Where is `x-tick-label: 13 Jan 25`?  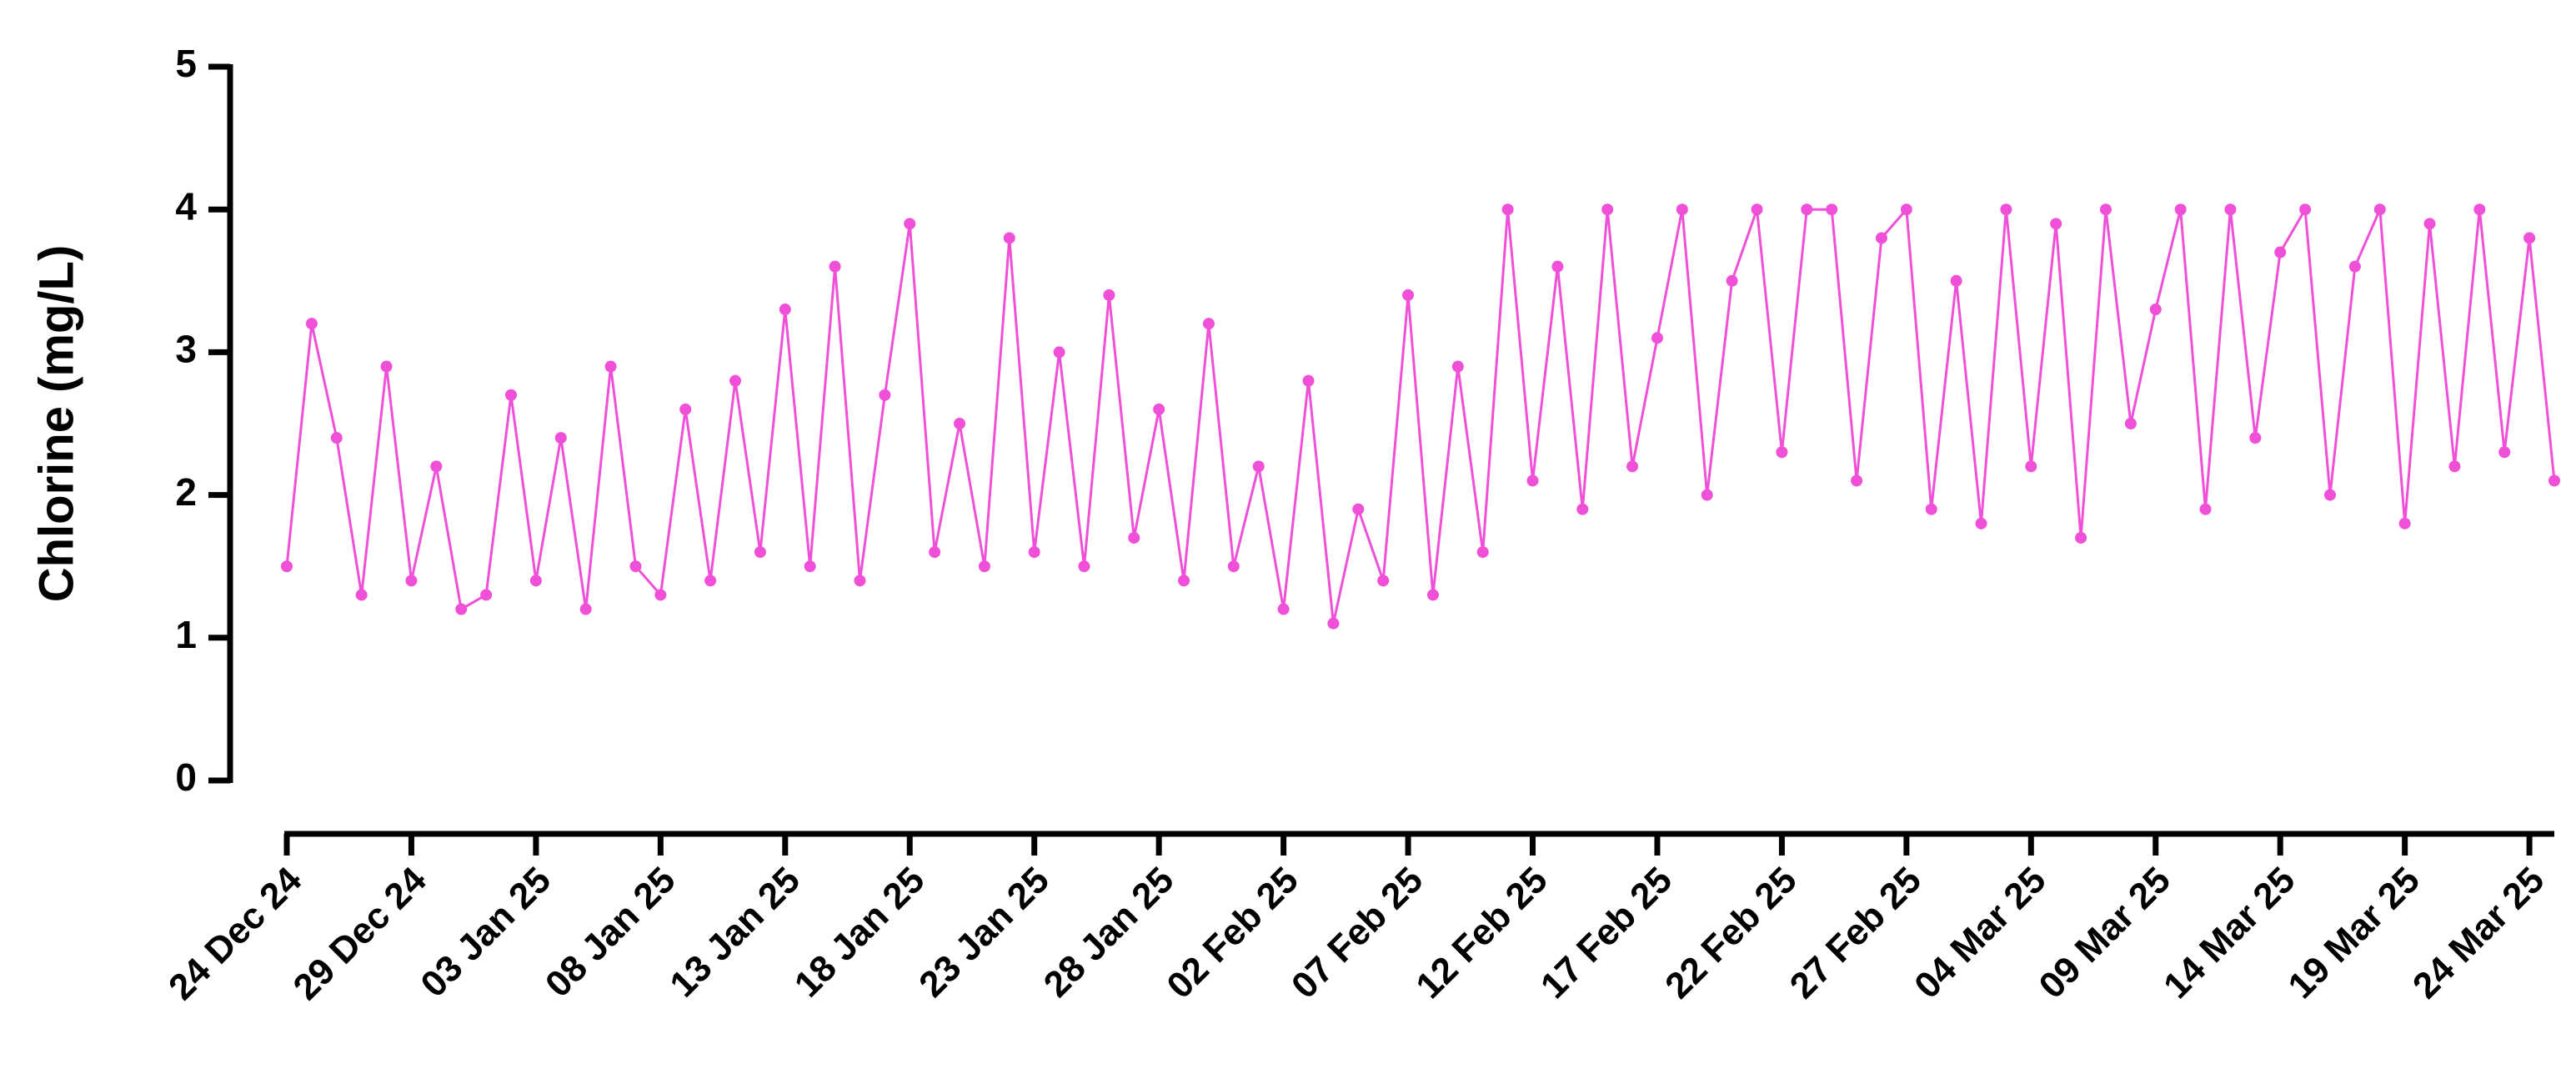
x-tick-label: 13 Jan 25 is located at coordinates (735, 933).